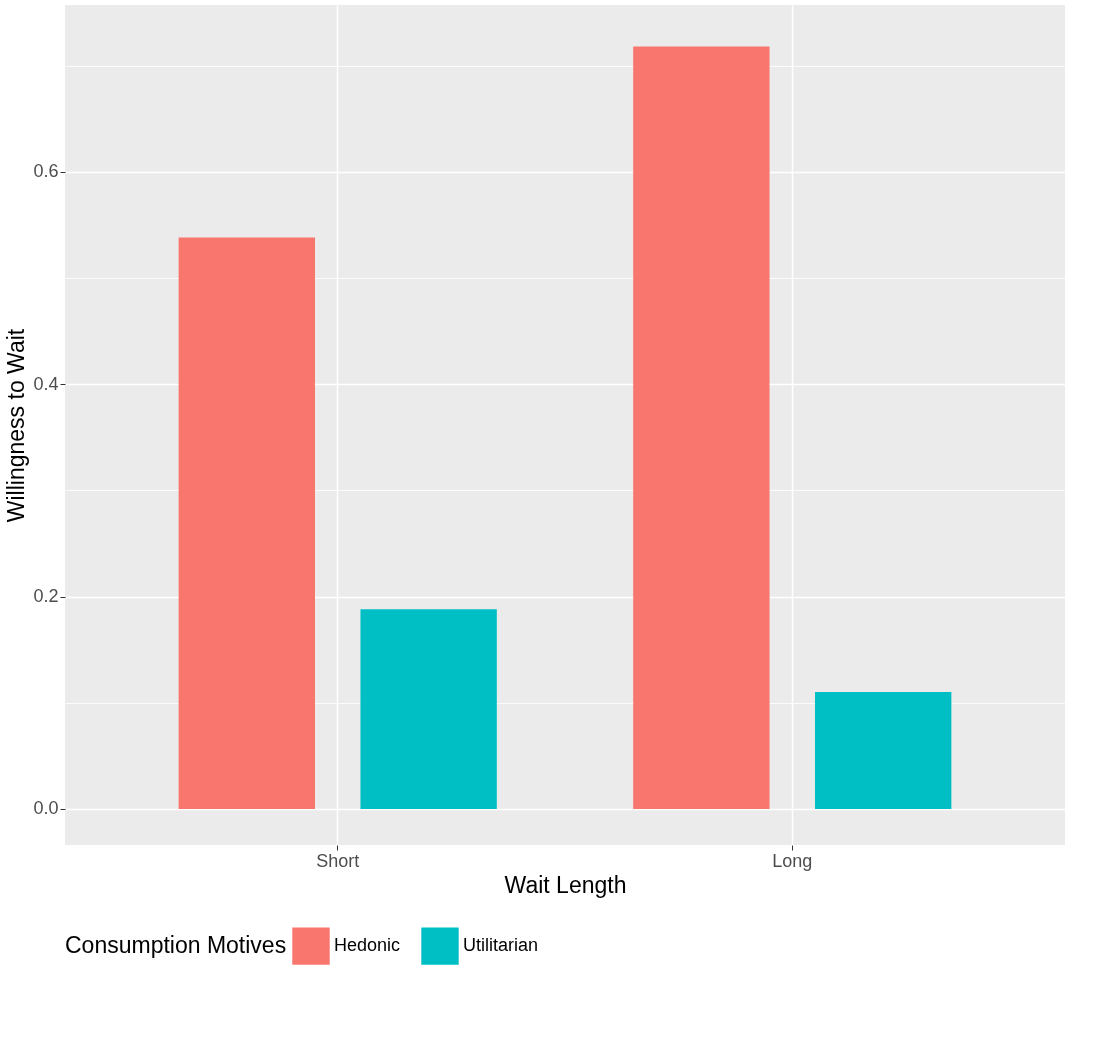 Image resolution: width=1117 pixels, height=1039 pixels. I want to click on x-tick-label: Short, so click(338, 860).